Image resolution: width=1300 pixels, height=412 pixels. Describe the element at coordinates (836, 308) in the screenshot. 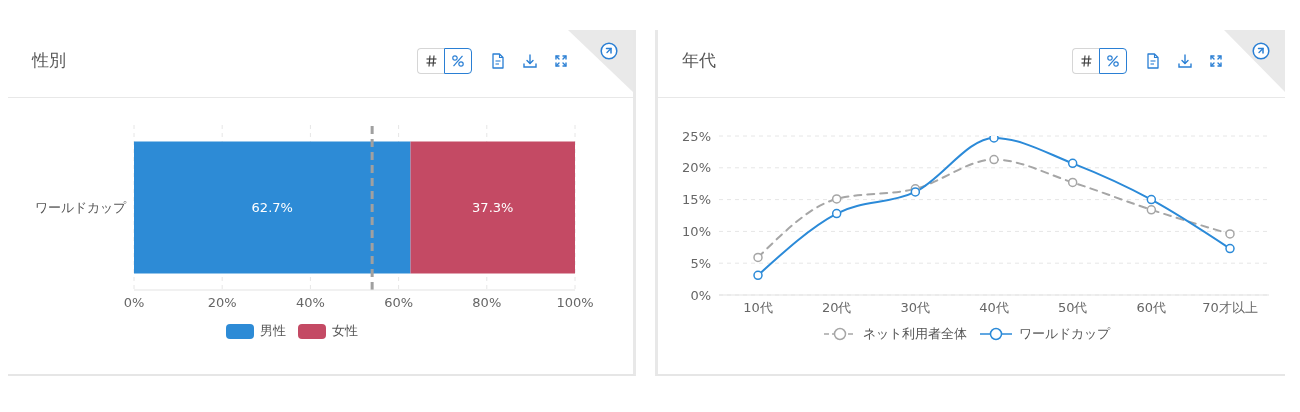

I see `x-tick-label: 20代` at that location.